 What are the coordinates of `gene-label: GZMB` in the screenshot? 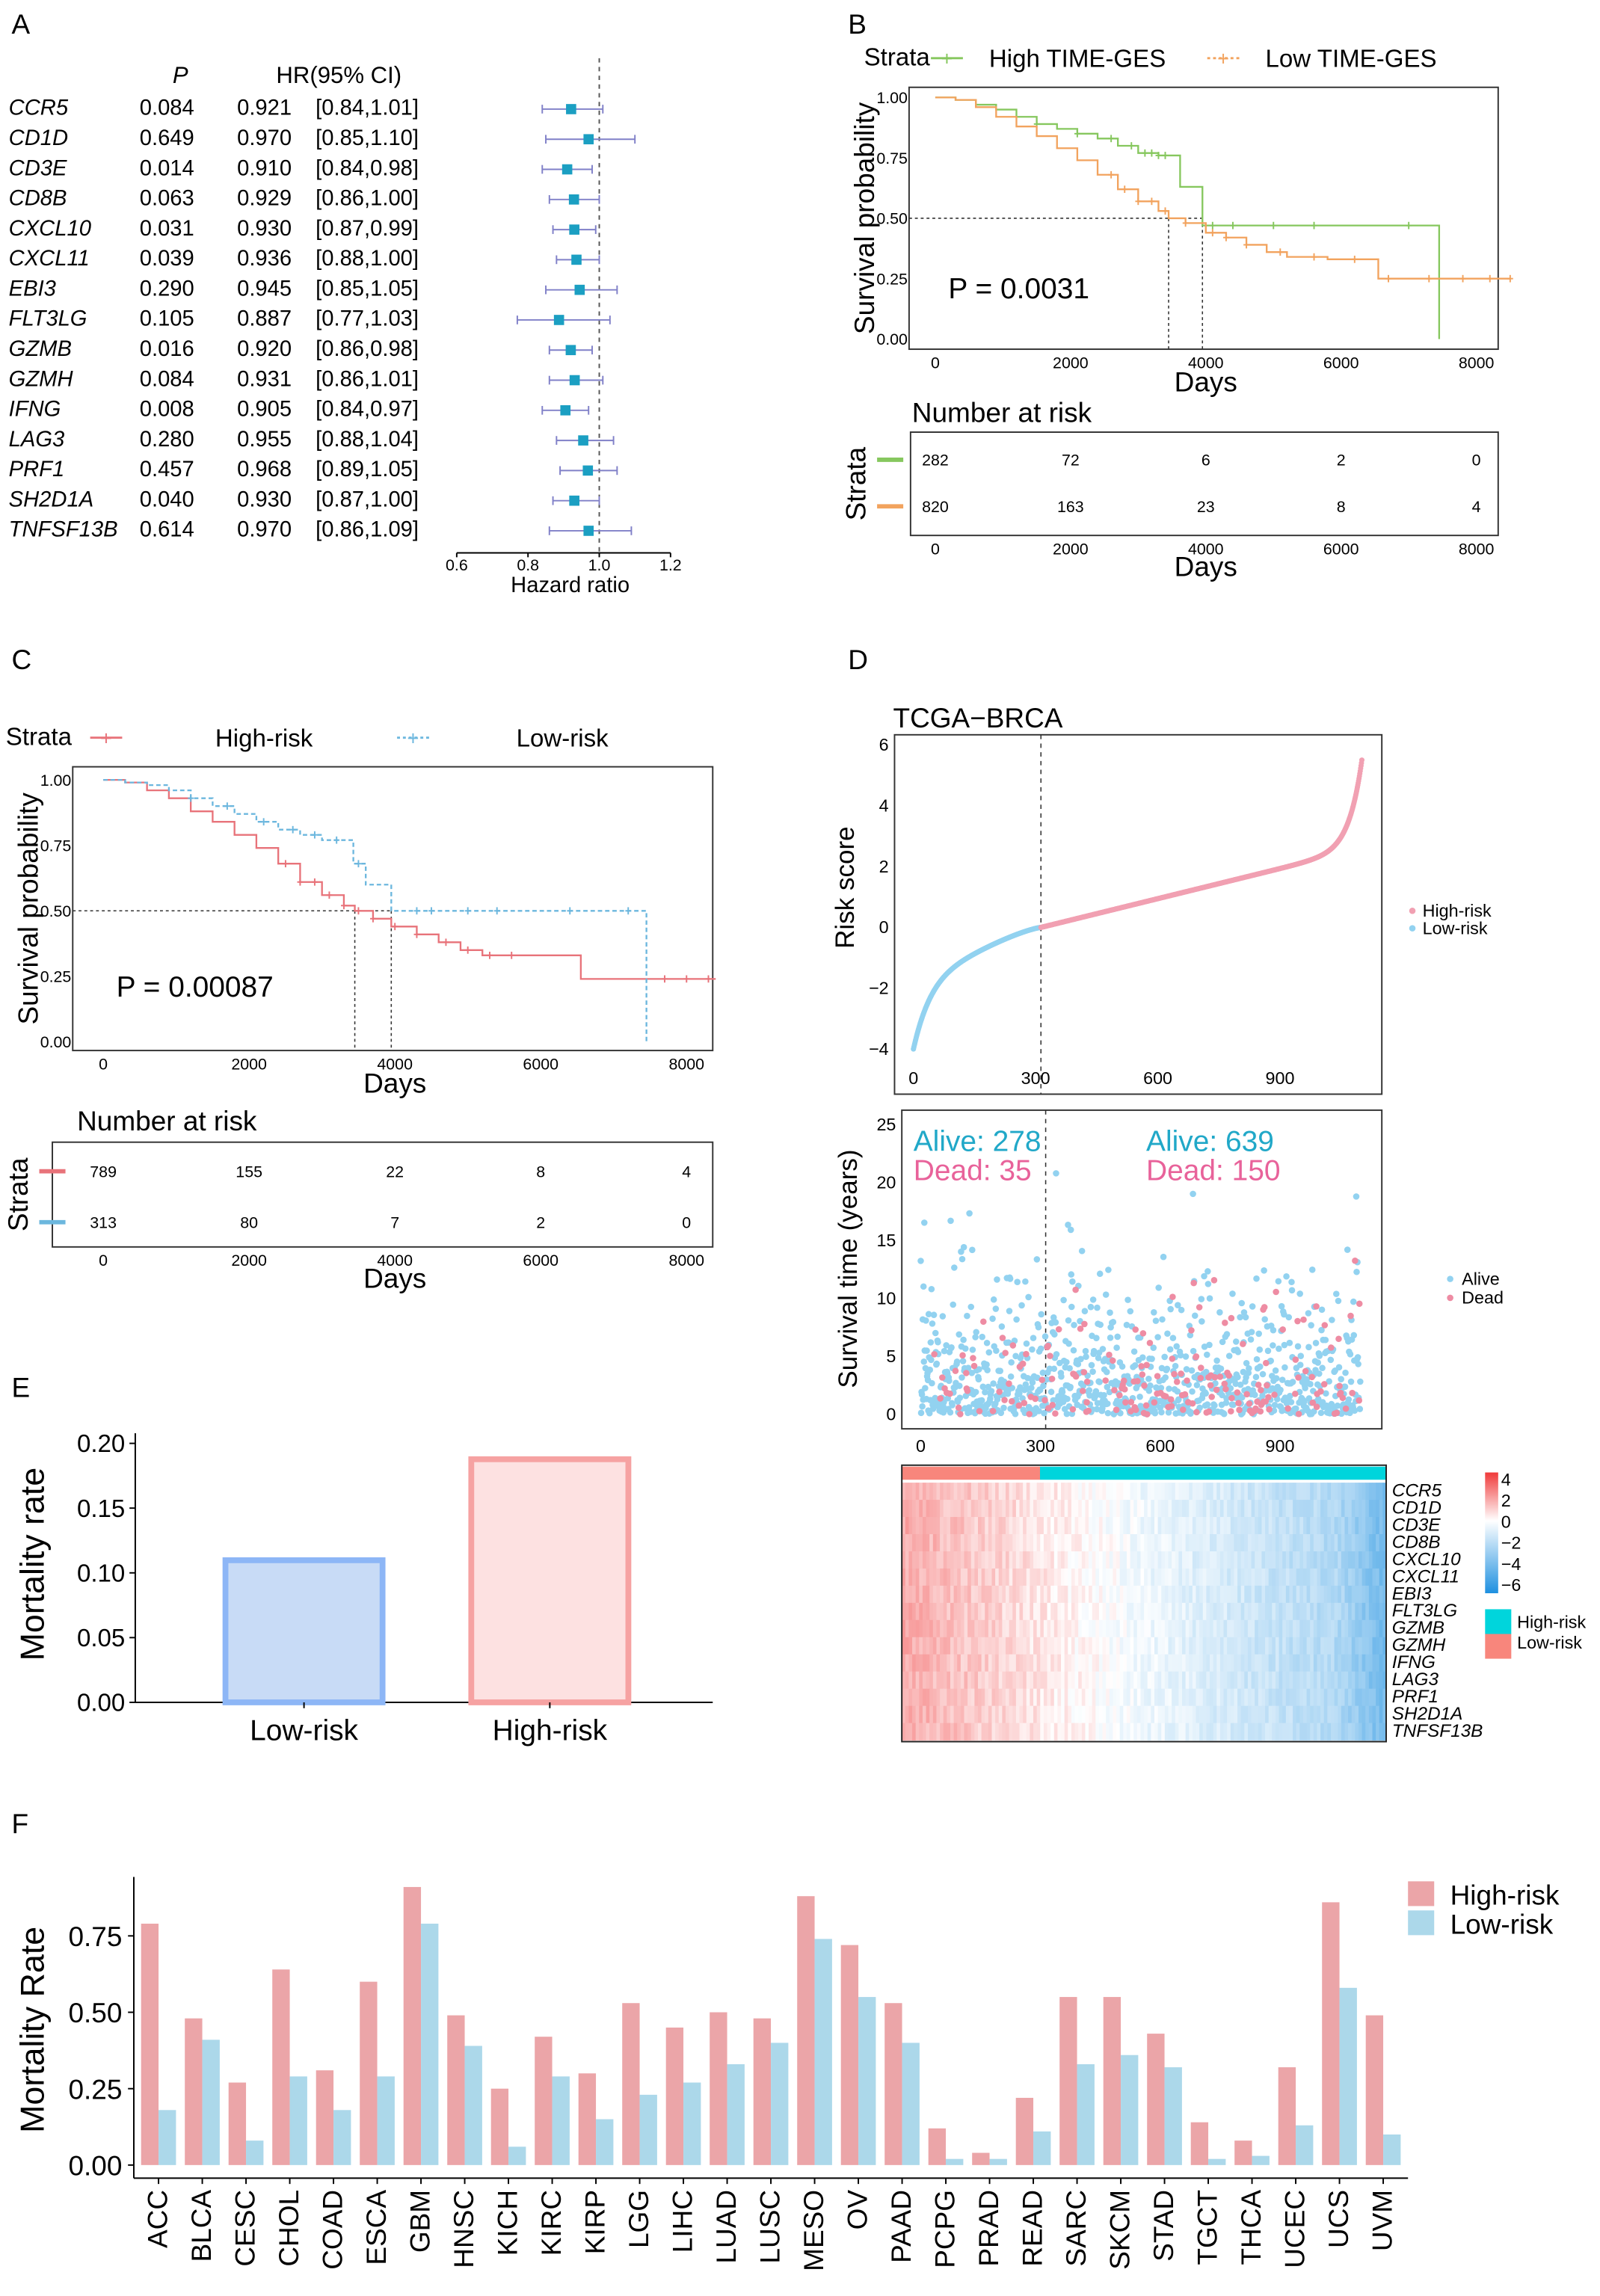 It's located at (40, 349).